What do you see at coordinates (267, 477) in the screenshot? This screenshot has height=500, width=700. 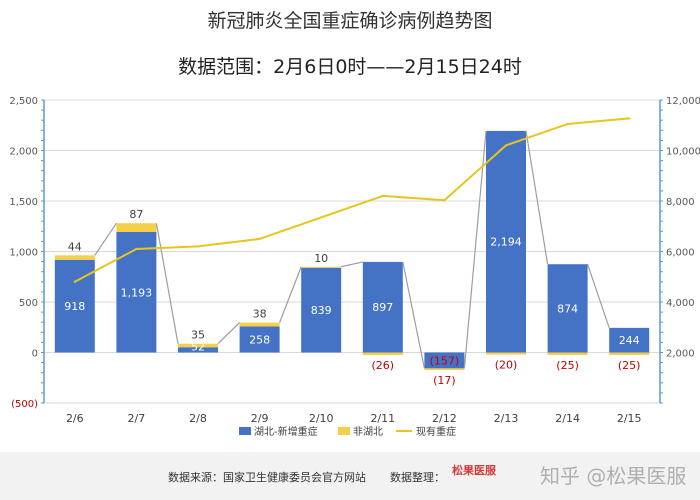 I see `data-source-text: 数据来源：国家卫生健康委员会官方网站` at bounding box center [267, 477].